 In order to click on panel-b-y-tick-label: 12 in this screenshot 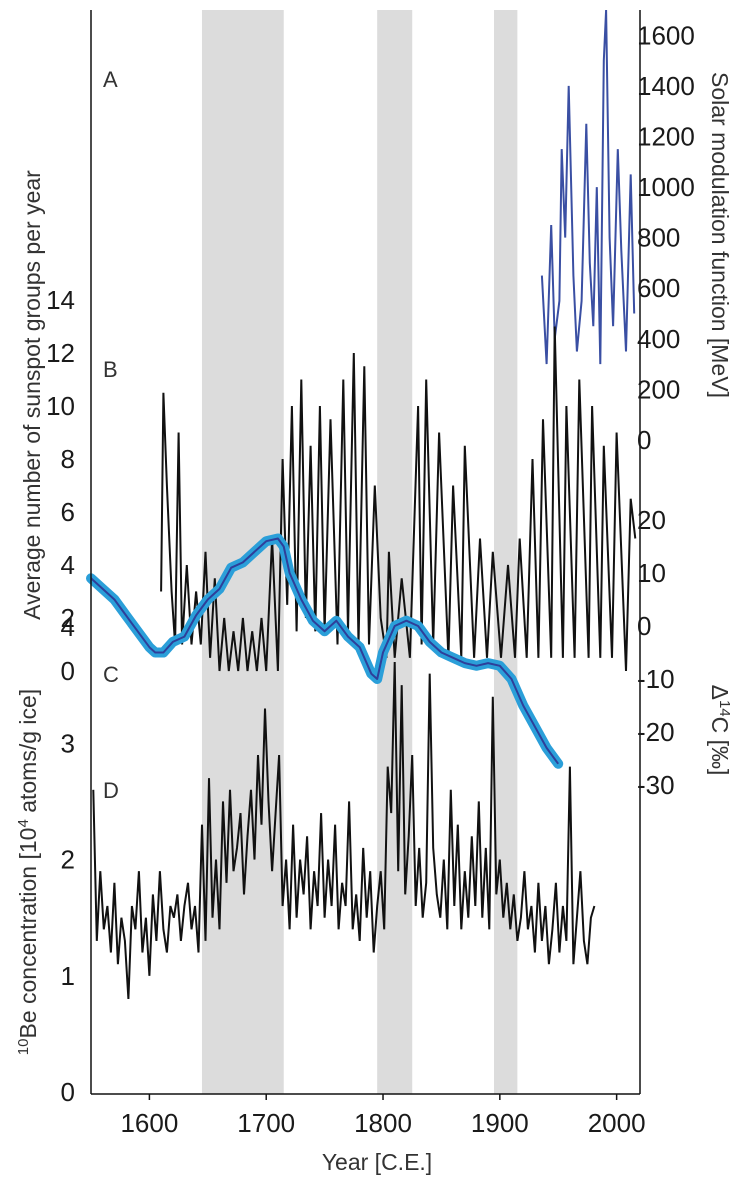, I will do `click(60, 353)`.